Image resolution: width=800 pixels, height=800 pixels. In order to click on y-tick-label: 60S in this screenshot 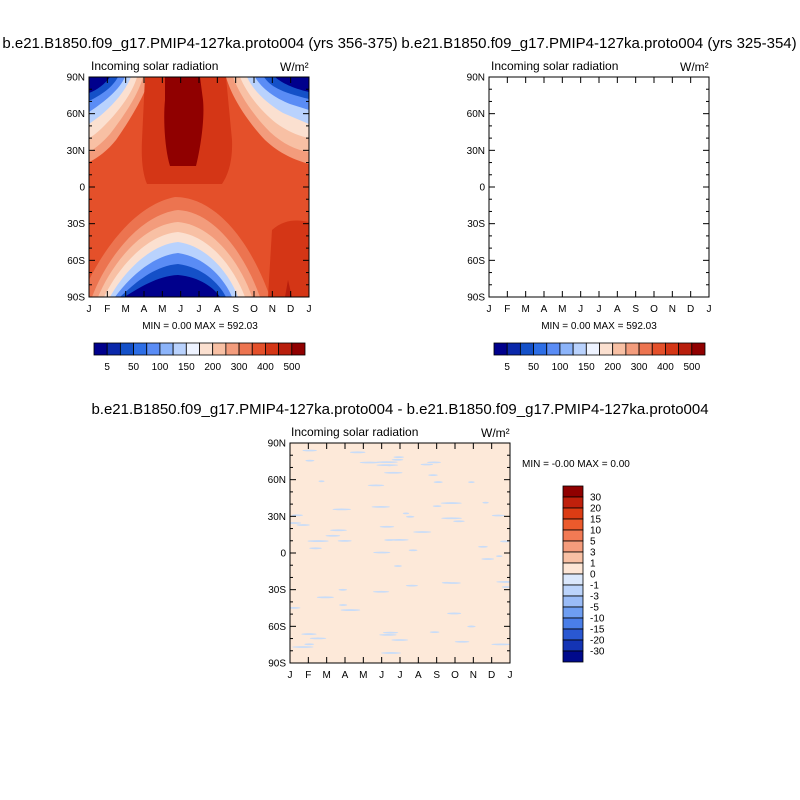, I will do `click(476, 261)`.